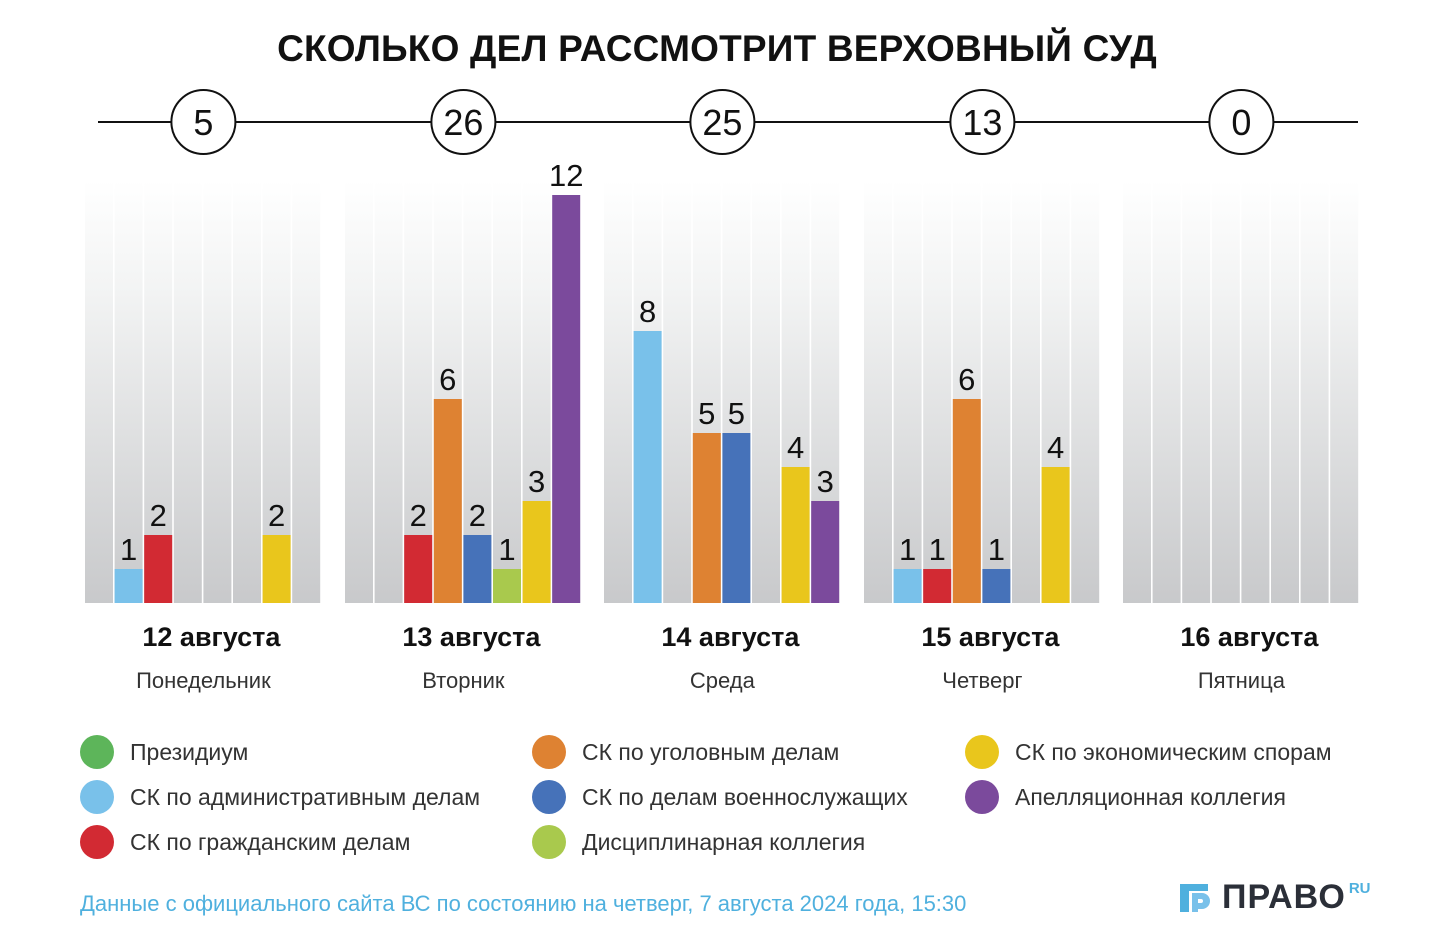 The width and height of the screenshot is (1434, 945). What do you see at coordinates (471, 637) in the screenshot?
I see `day-date-label: 13 августа` at bounding box center [471, 637].